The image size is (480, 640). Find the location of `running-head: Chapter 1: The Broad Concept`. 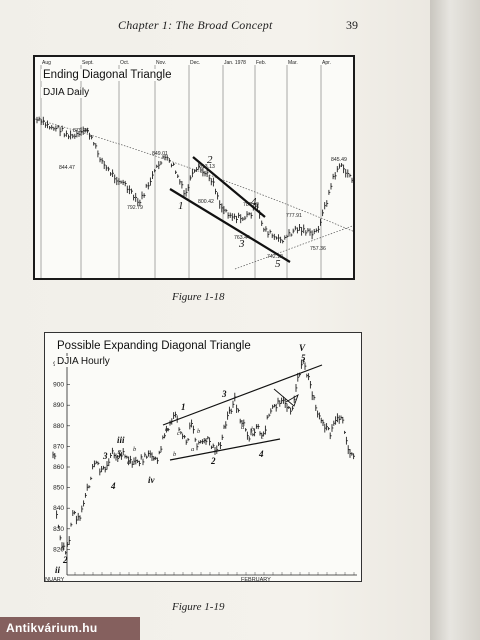

running-head: Chapter 1: The Broad Concept is located at coordinates (195, 25).